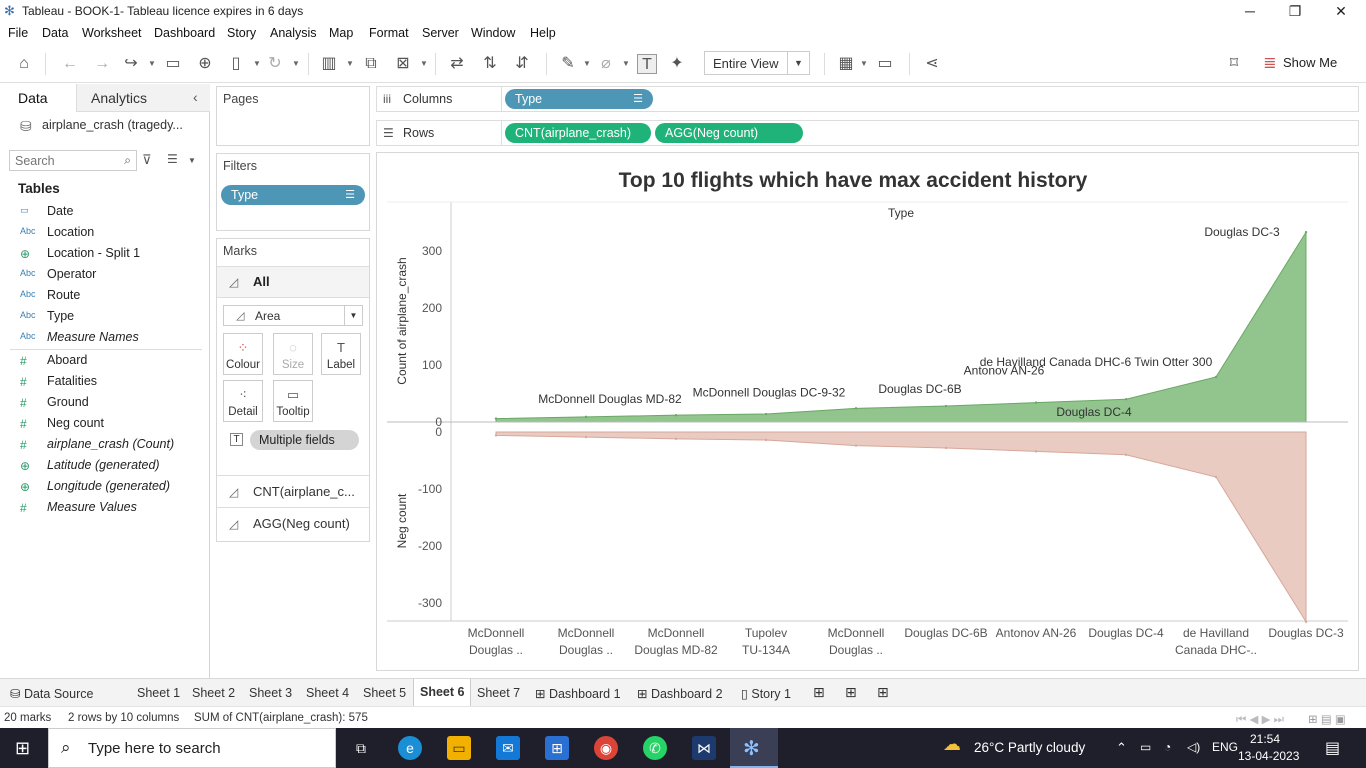  I want to click on mark-type-select: ◿ Area ▼, so click(293, 315).